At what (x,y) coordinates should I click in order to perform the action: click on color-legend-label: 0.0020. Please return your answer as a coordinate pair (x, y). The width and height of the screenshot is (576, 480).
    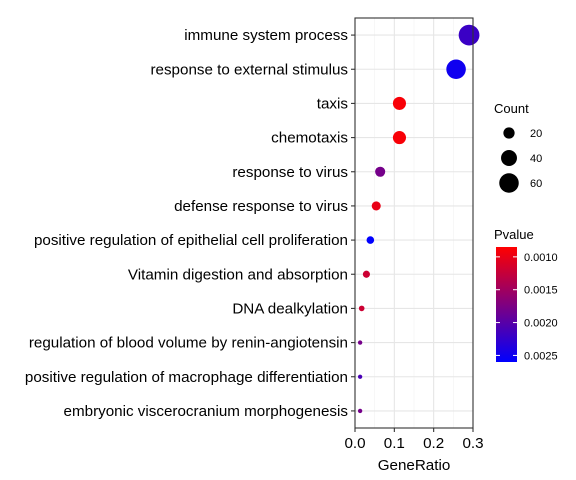
    Looking at the image, I should click on (541, 324).